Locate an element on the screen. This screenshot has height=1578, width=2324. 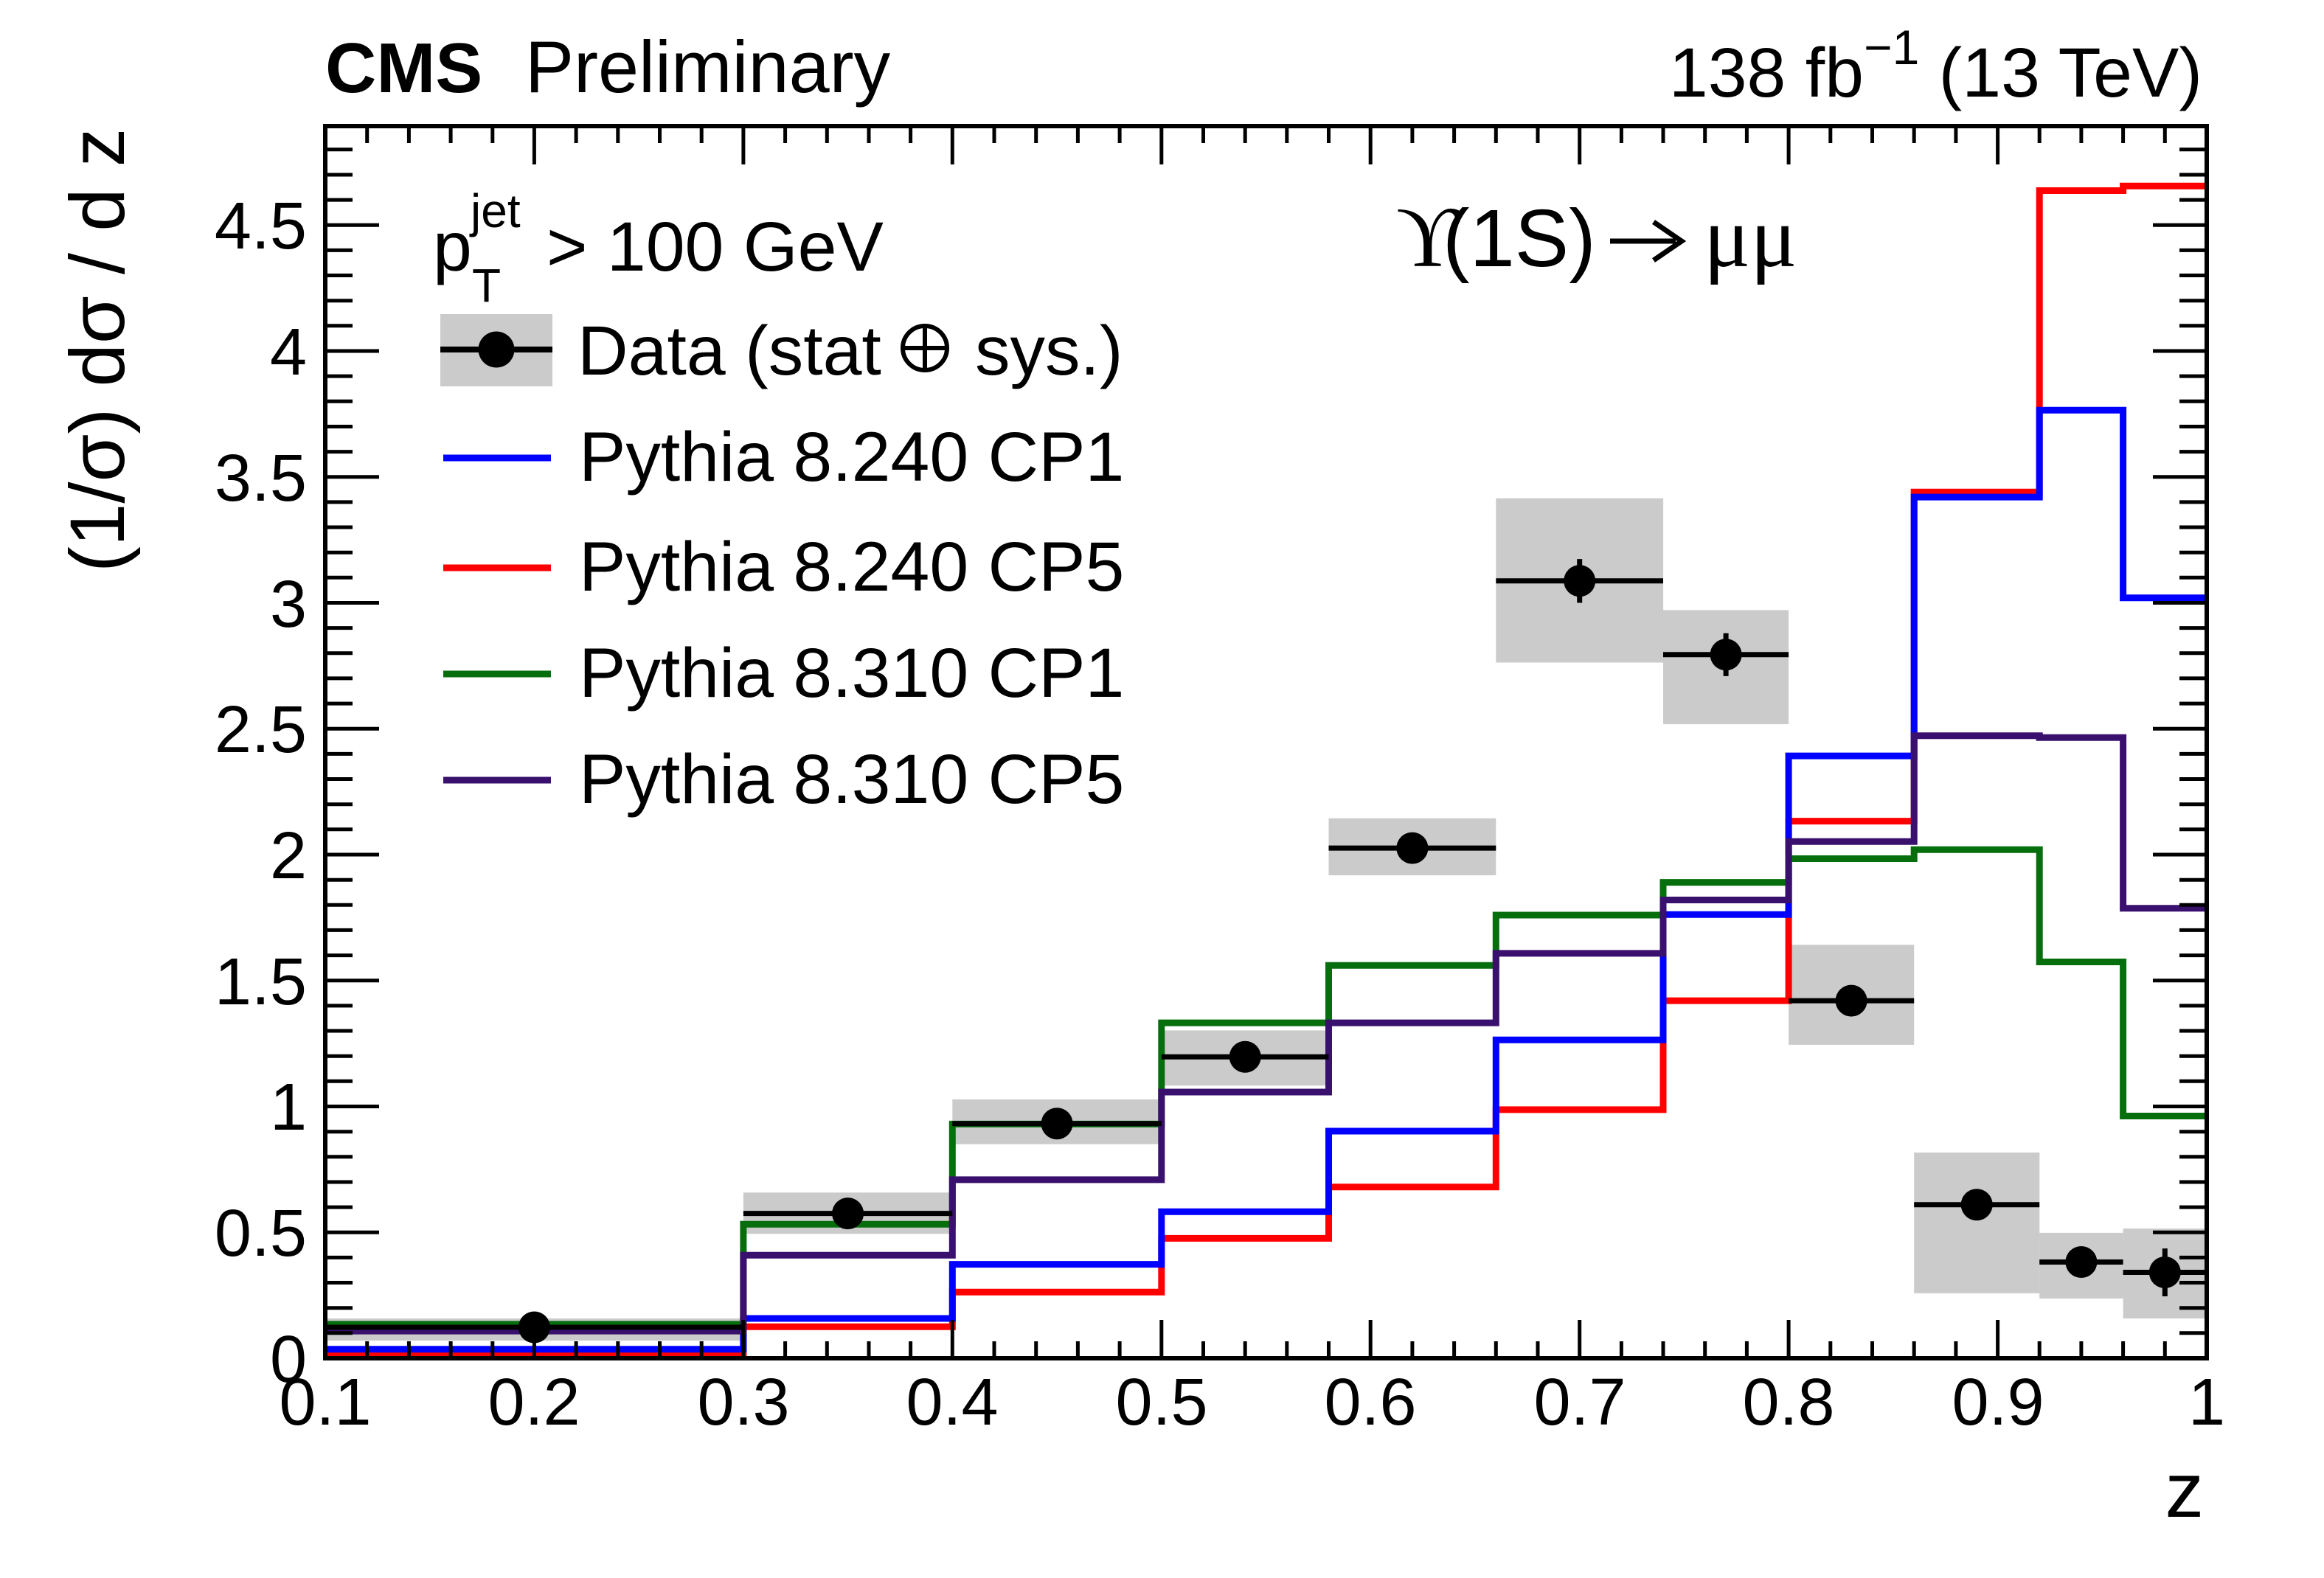
svg-text: μμ is located at coordinates (1750, 237).